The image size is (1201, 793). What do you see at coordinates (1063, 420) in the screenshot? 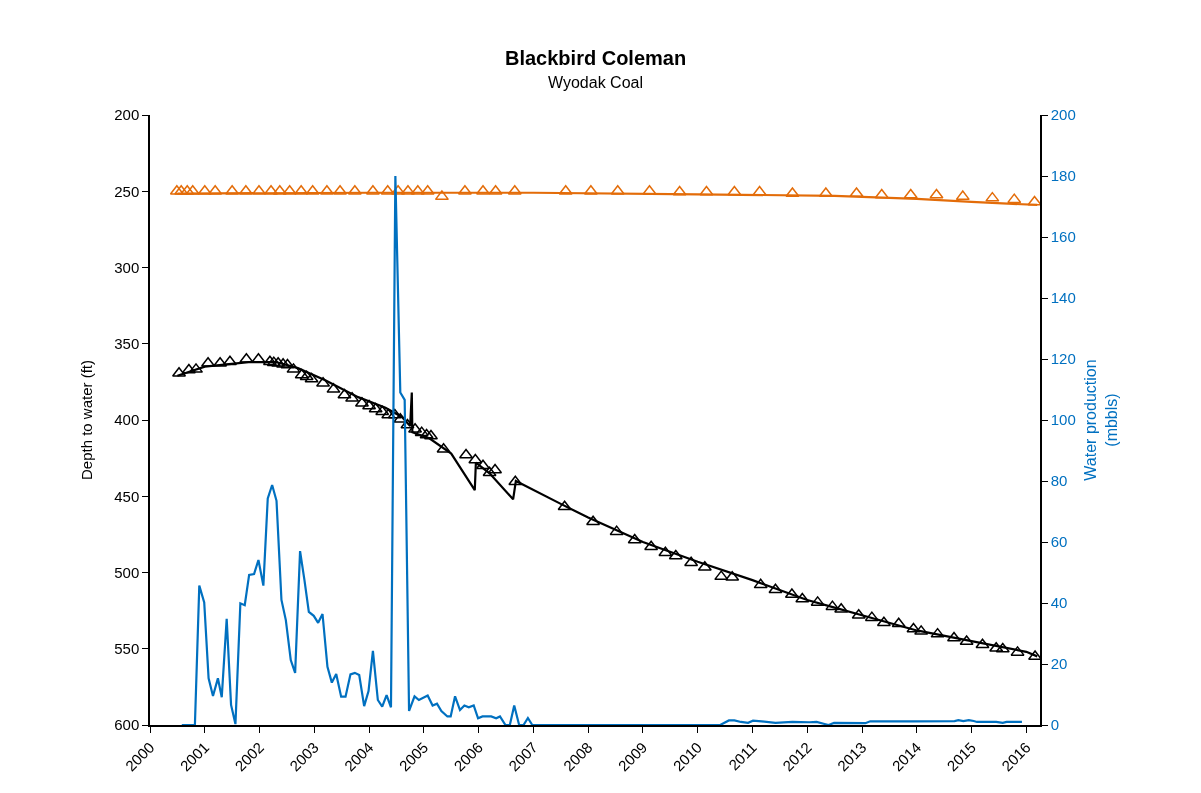
I see `y2-tick-label: 100` at bounding box center [1063, 420].